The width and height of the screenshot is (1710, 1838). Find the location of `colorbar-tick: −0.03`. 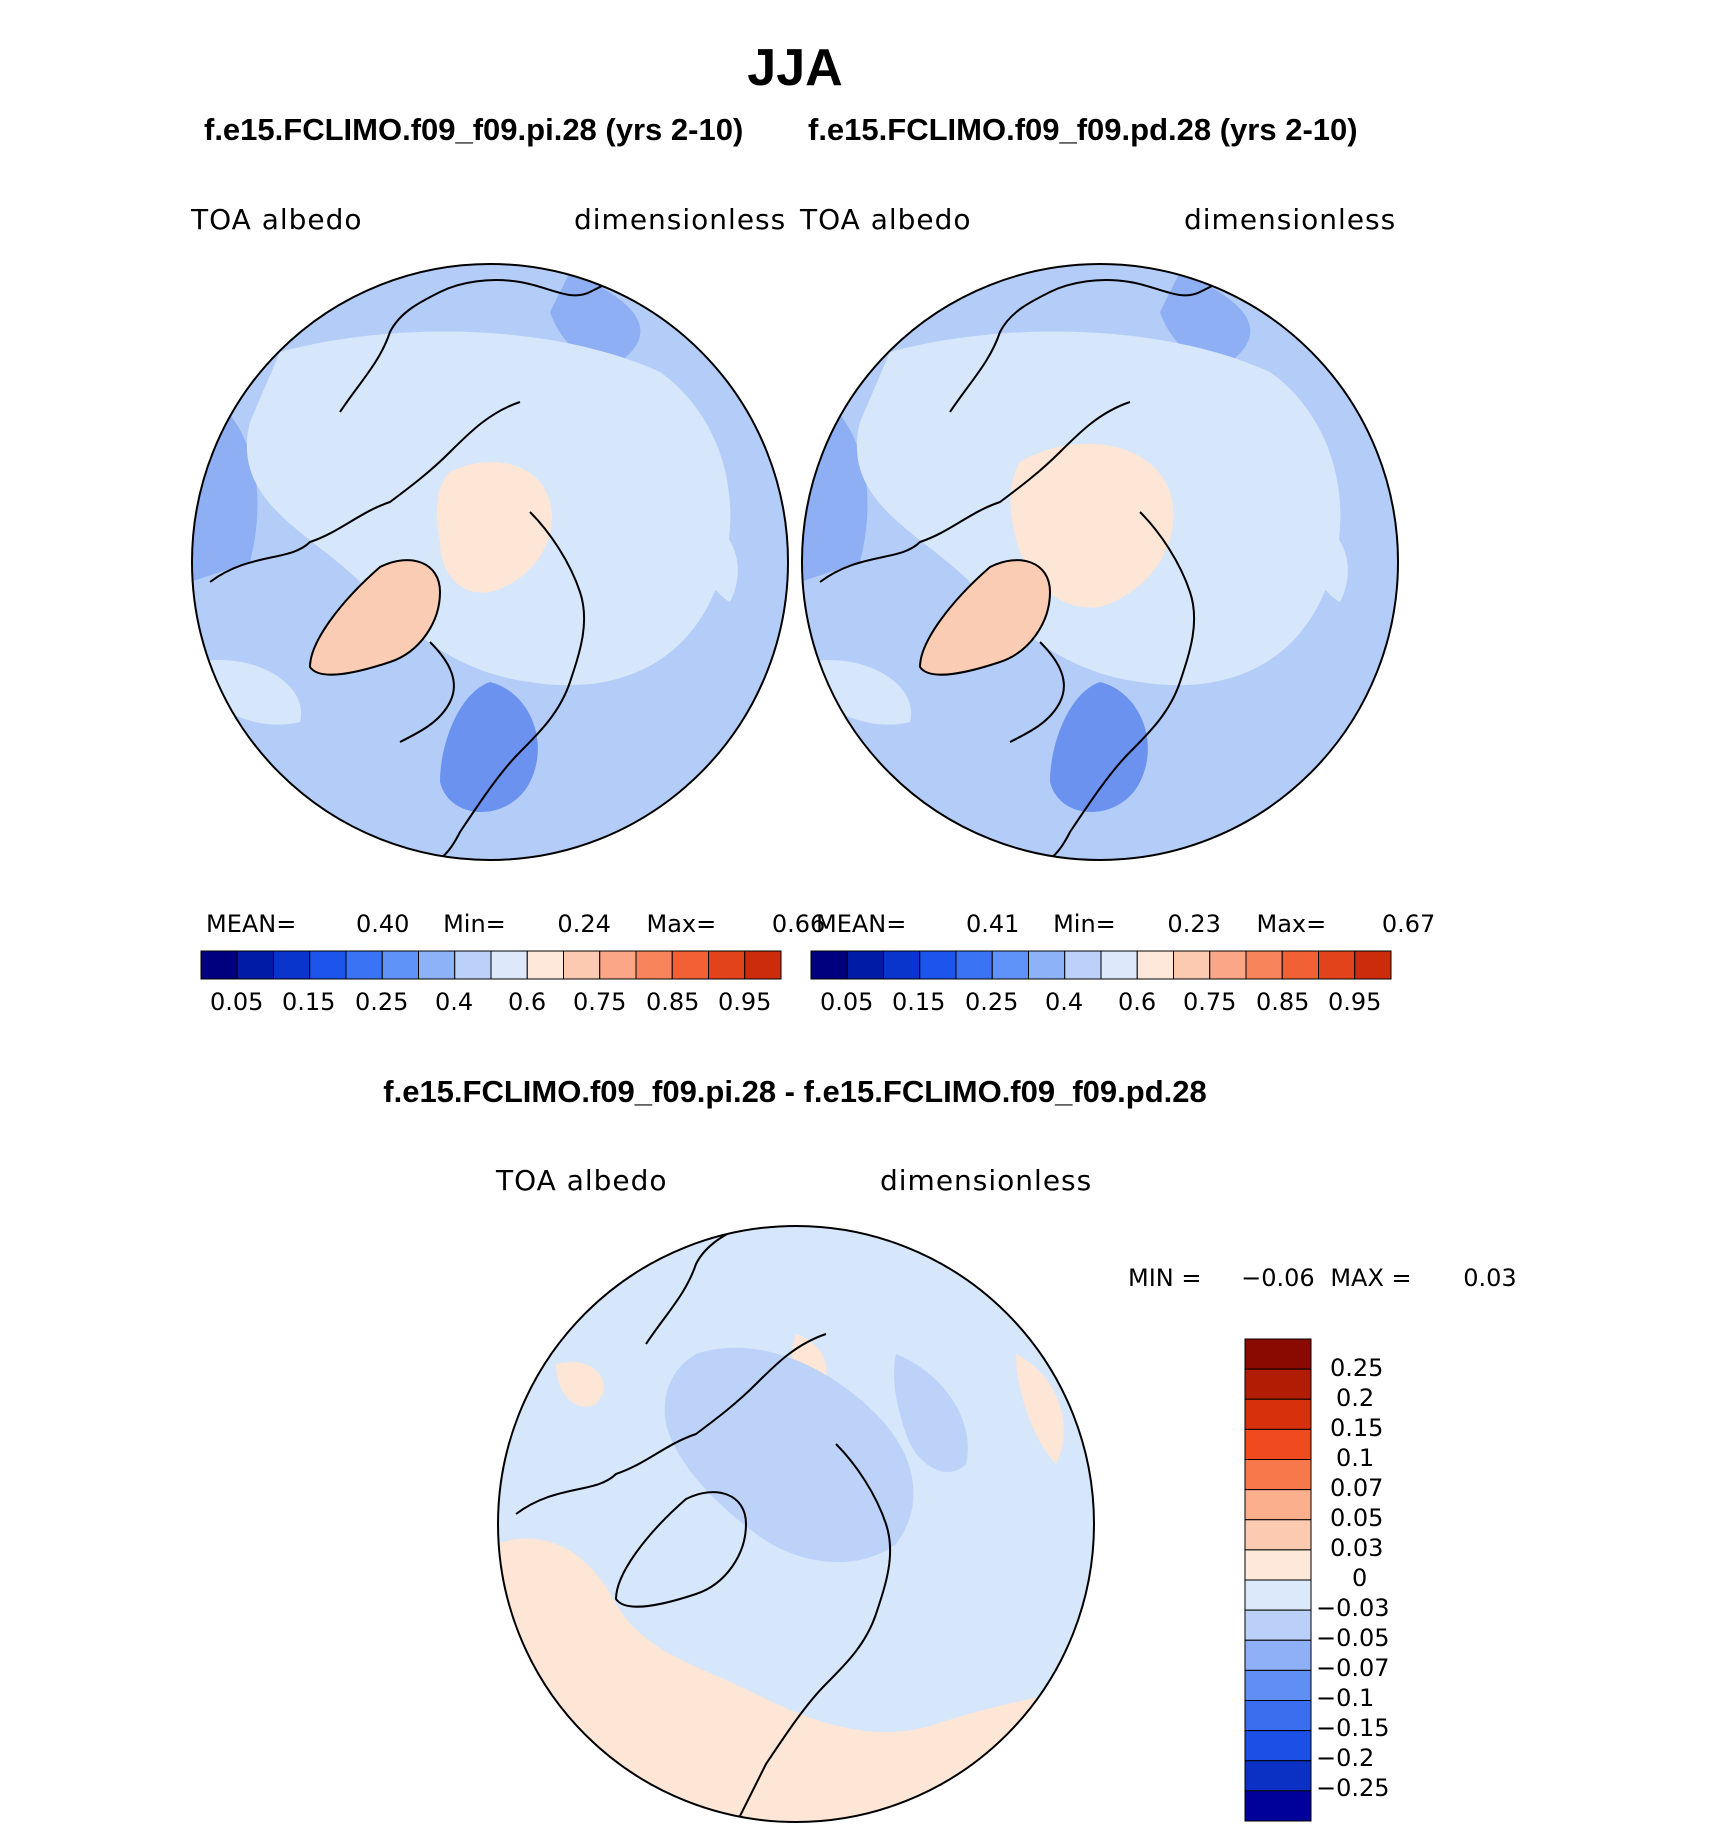

colorbar-tick: −0.03 is located at coordinates (1353, 1608).